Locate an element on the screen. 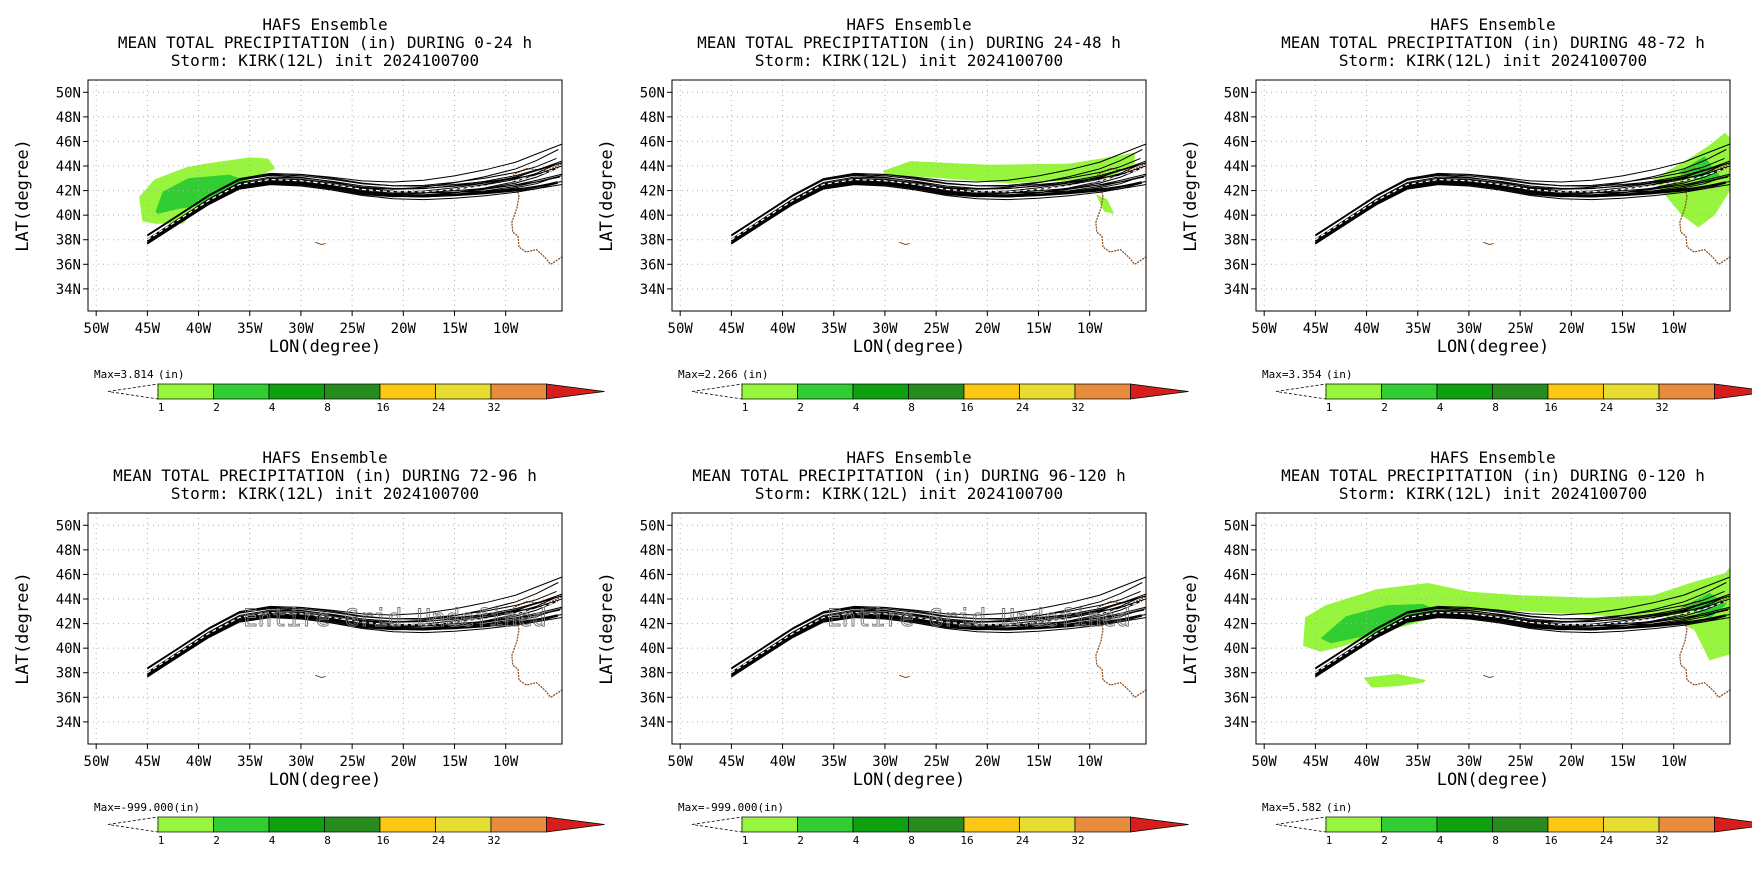  undefined-grid-message: Entire Grid Undefined is located at coordinates (978, 618).